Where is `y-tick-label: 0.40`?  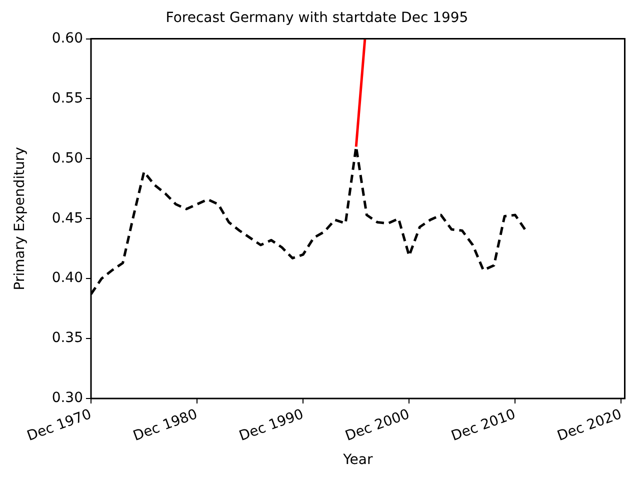
y-tick-label: 0.40 is located at coordinates (67, 278).